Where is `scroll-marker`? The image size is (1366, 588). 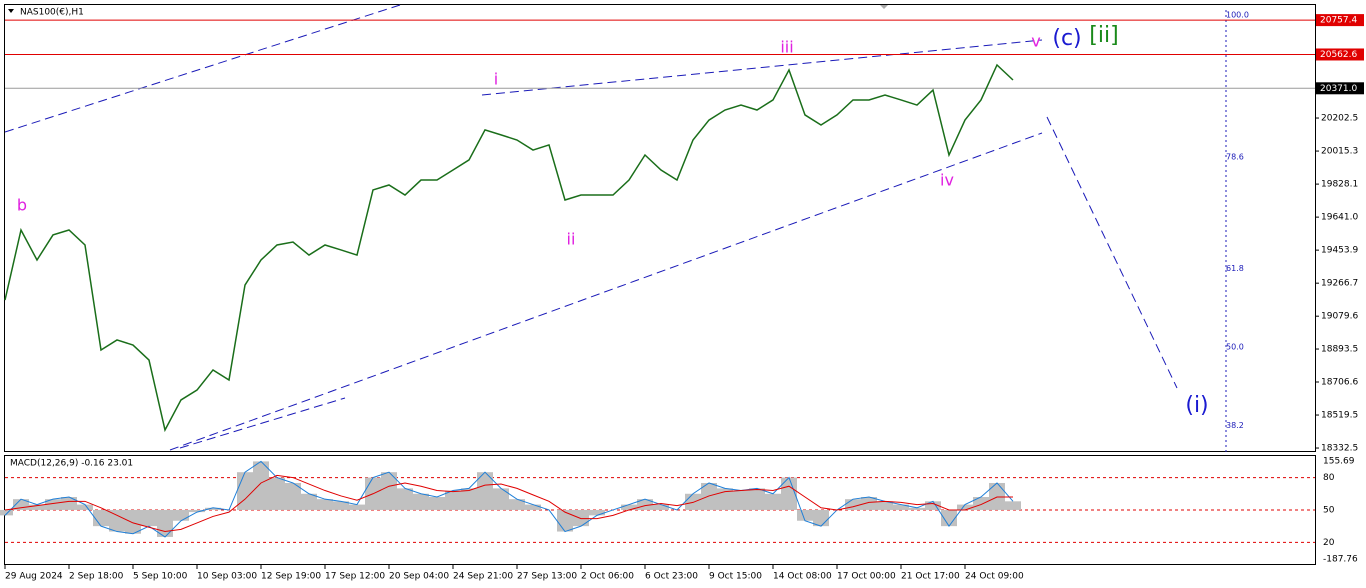 scroll-marker is located at coordinates (884, 7).